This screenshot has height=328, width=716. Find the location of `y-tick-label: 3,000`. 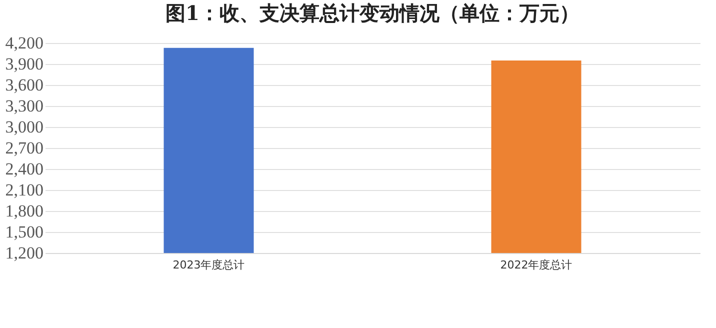

y-tick-label: 3,000 is located at coordinates (24, 127).